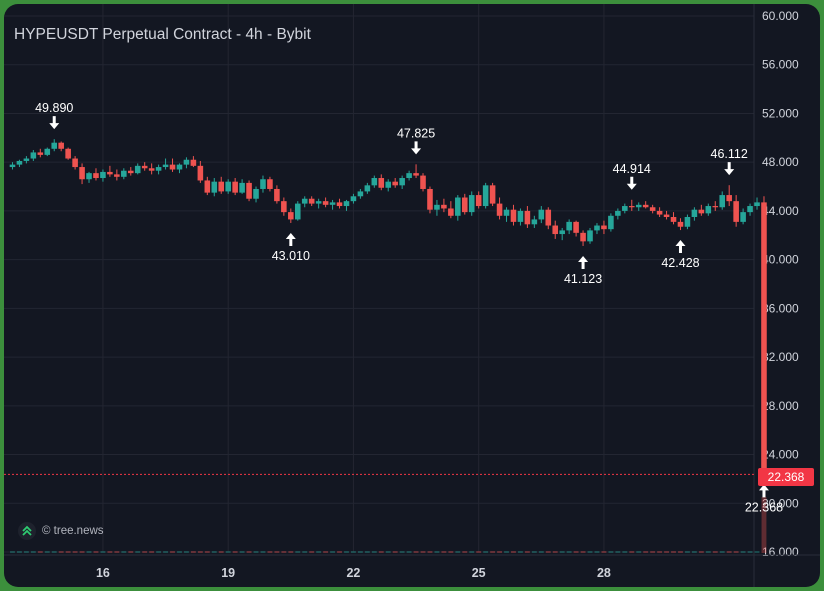  Describe the element at coordinates (780, 455) in the screenshot. I see `y-tick-label: 24.000` at that location.